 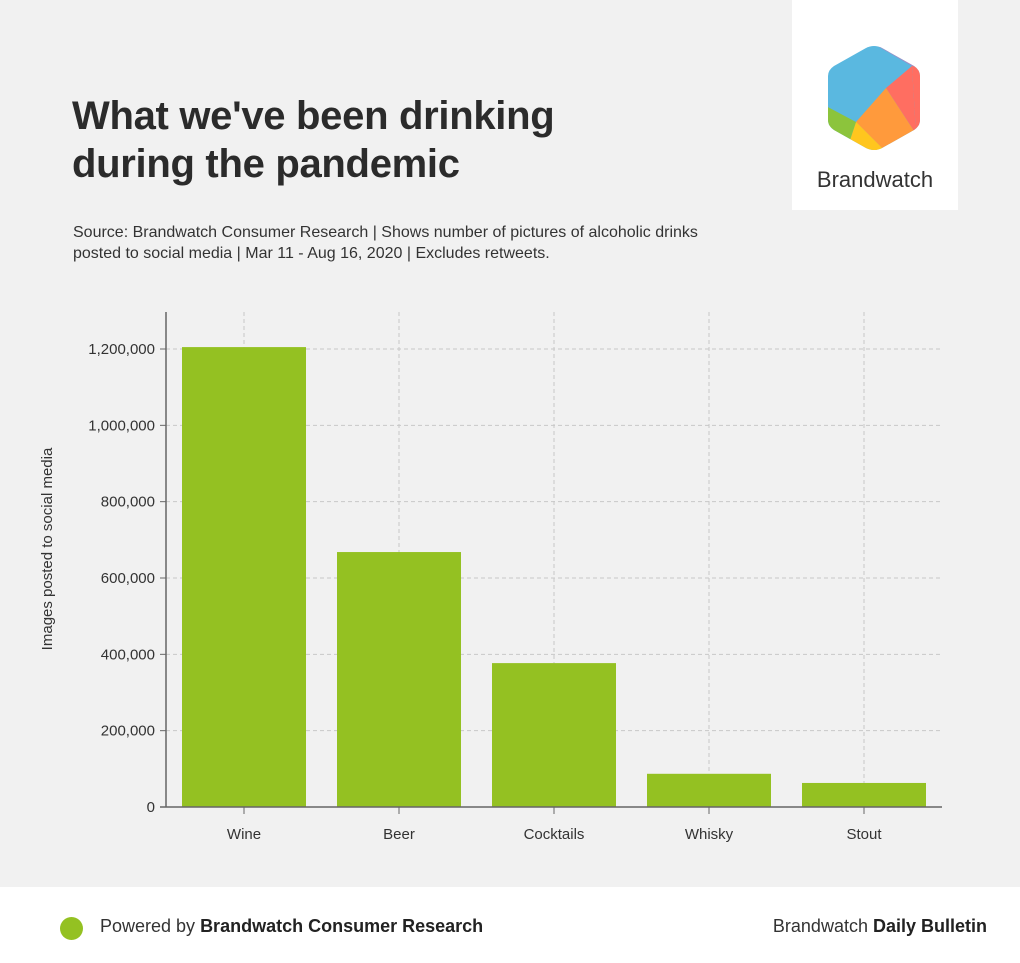 I want to click on brand-dot-icon, so click(x=71, y=928).